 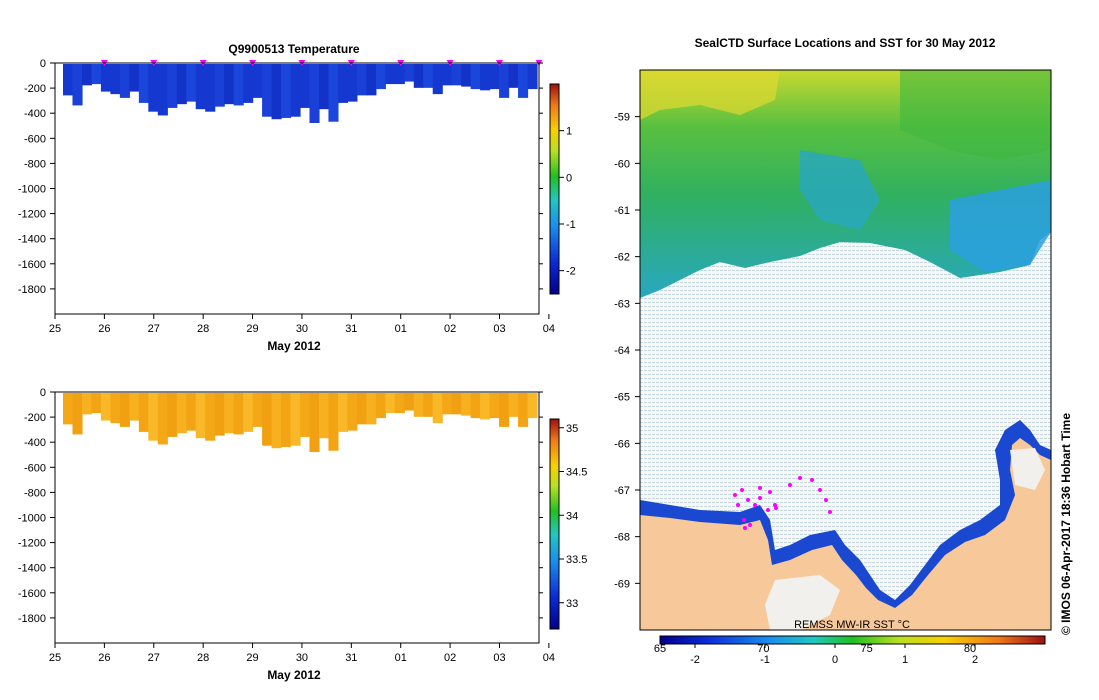 I want to click on y-tick-label: -400, so click(x=35, y=114).